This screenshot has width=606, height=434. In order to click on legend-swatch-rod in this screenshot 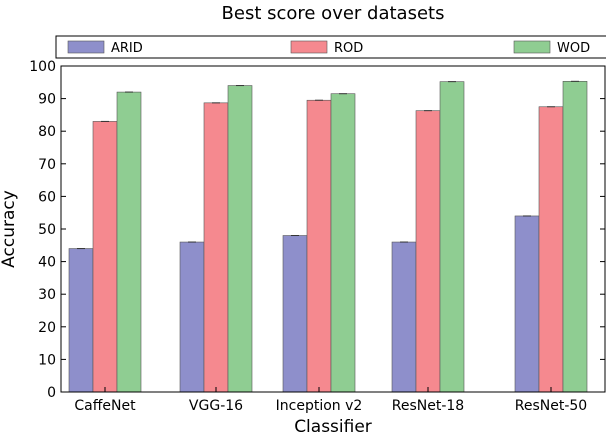, I will do `click(309, 47)`.